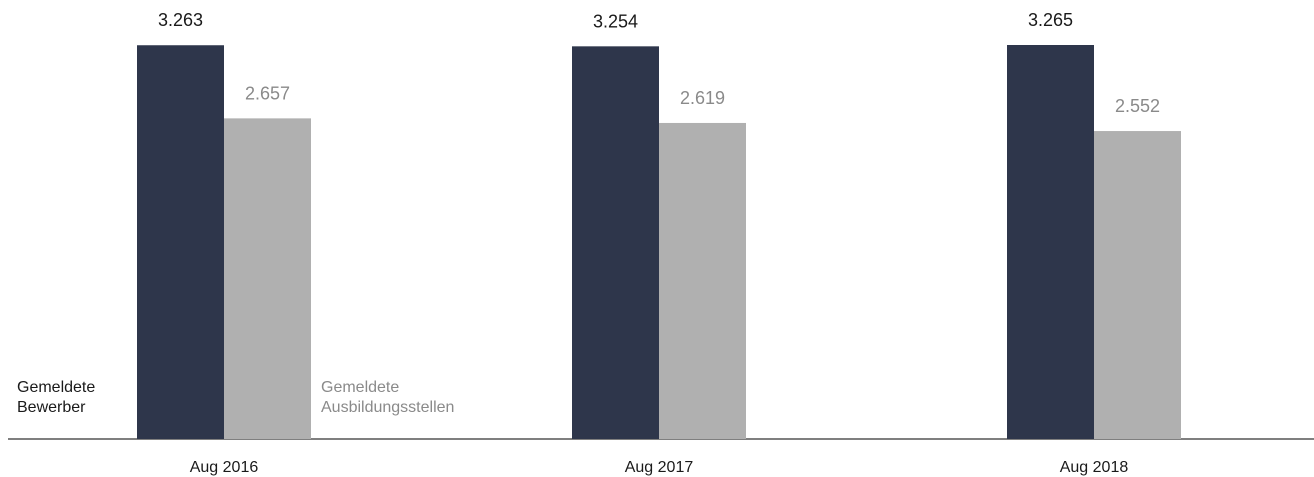 The width and height of the screenshot is (1314, 477). Describe the element at coordinates (702, 98) in the screenshot. I see `value-label-ausbildungsstellen-1: 2.619` at that location.